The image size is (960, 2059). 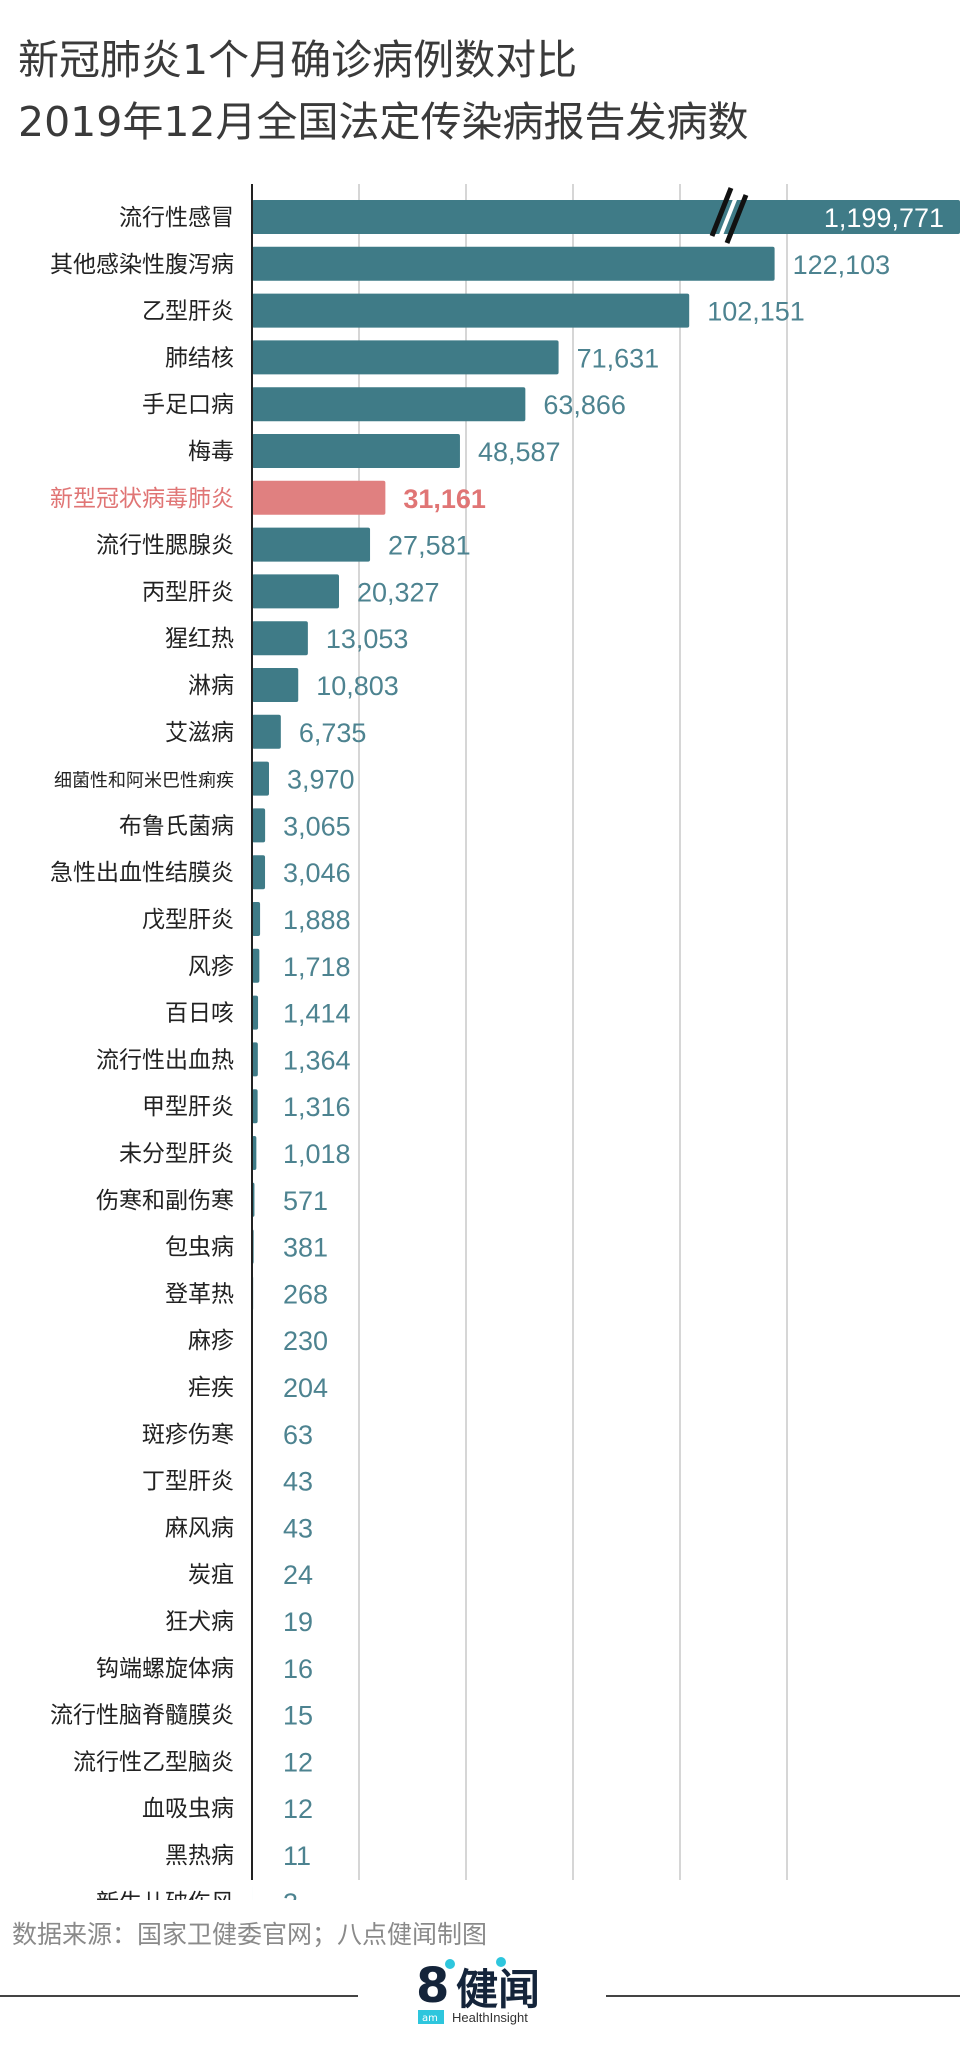 I want to click on healthinsight-logo: 8 健闻 am HealthInsight, so click(x=480, y=1990).